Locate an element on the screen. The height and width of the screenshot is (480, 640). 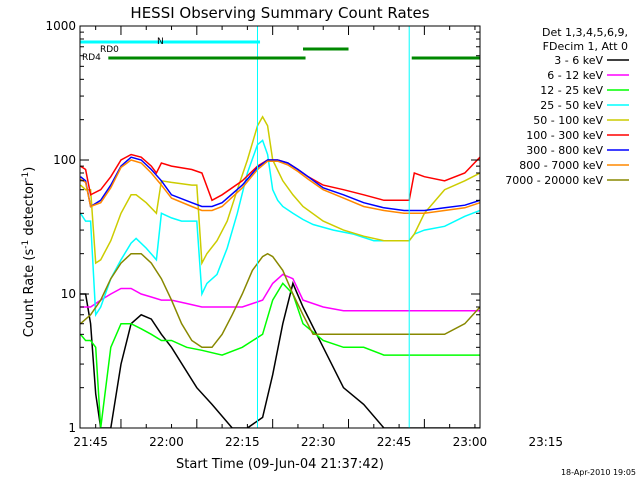
x-tick-label-4: 22:30 is located at coordinates (318, 442).